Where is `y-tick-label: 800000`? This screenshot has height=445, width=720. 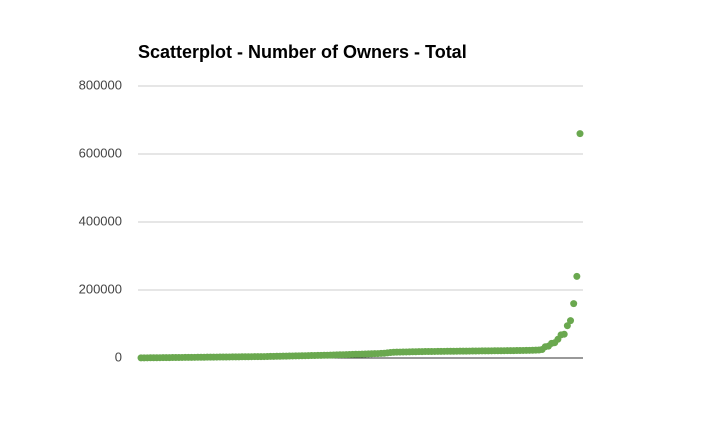 y-tick-label: 800000 is located at coordinates (100, 84).